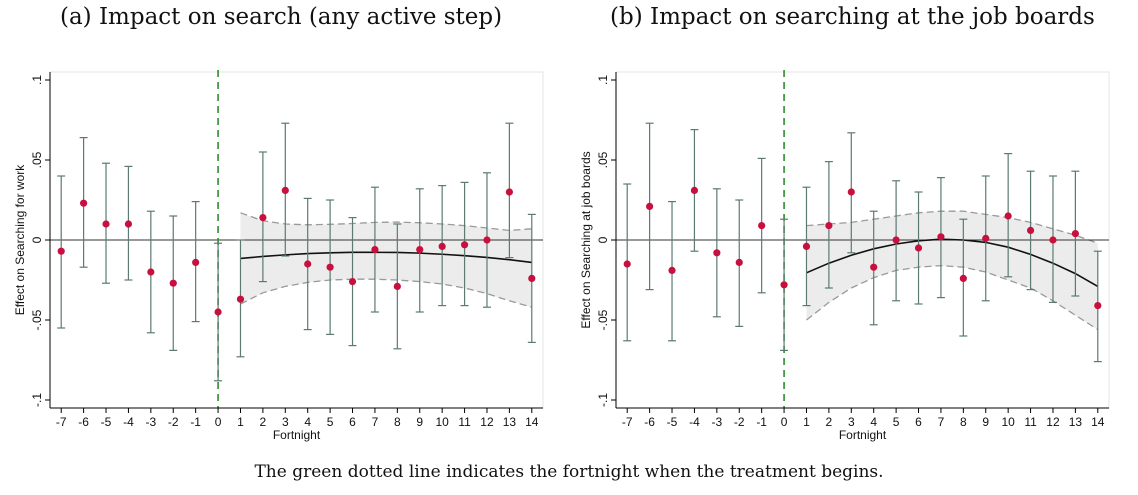 This screenshot has height=495, width=1138. I want to click on fit-line, so click(386, 257).